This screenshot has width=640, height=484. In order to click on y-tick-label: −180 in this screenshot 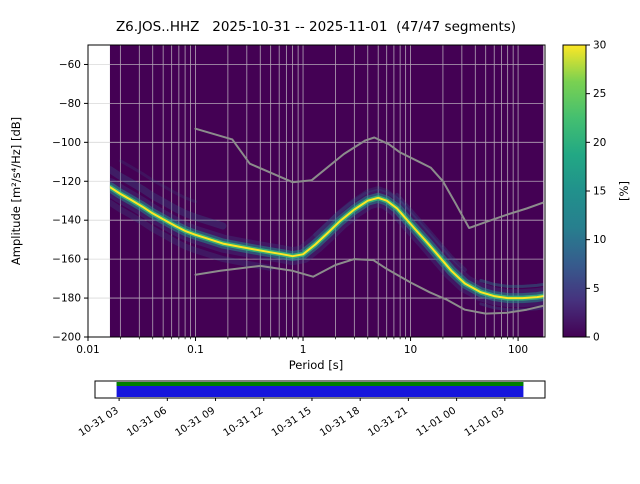, I will do `click(66, 299)`.